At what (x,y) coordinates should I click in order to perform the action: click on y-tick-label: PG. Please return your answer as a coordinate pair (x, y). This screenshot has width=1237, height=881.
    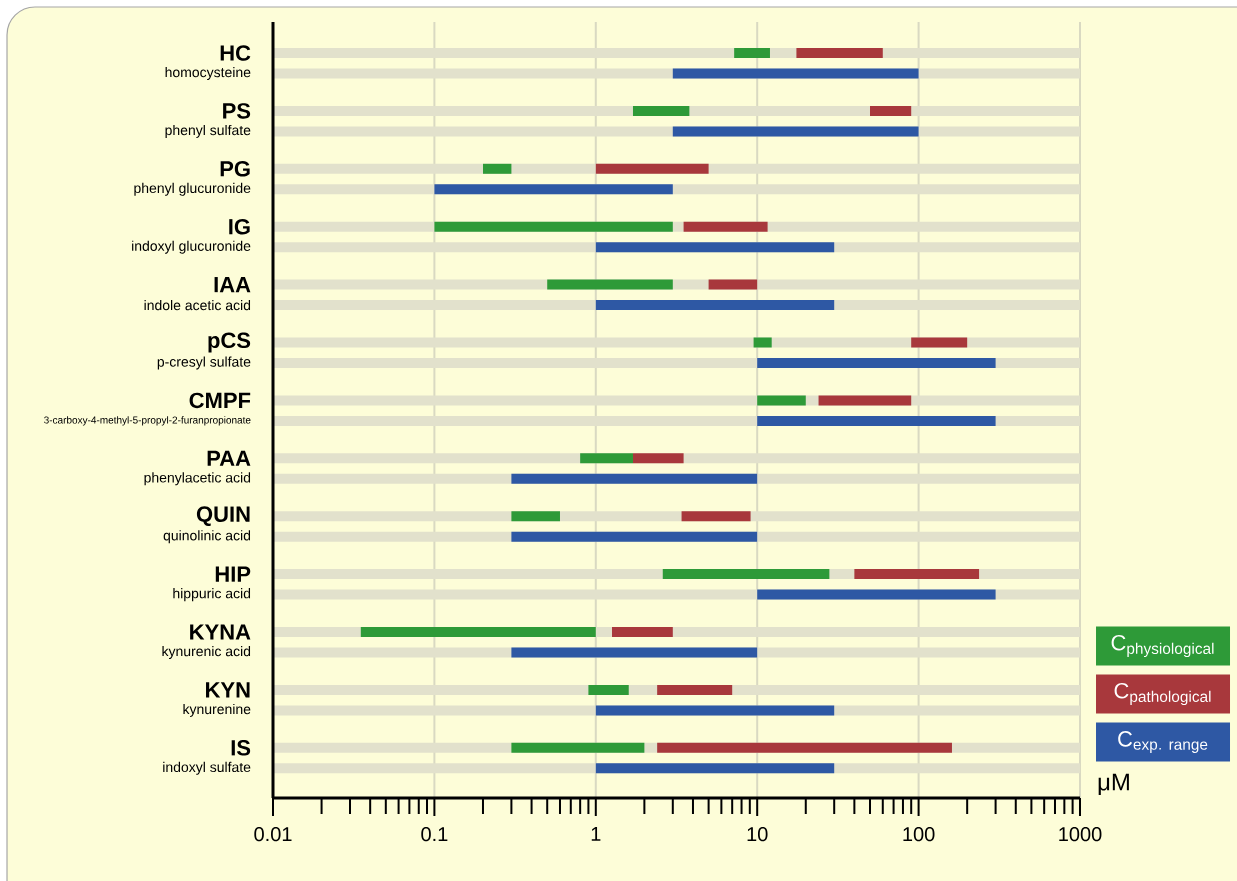
    Looking at the image, I should click on (235, 169).